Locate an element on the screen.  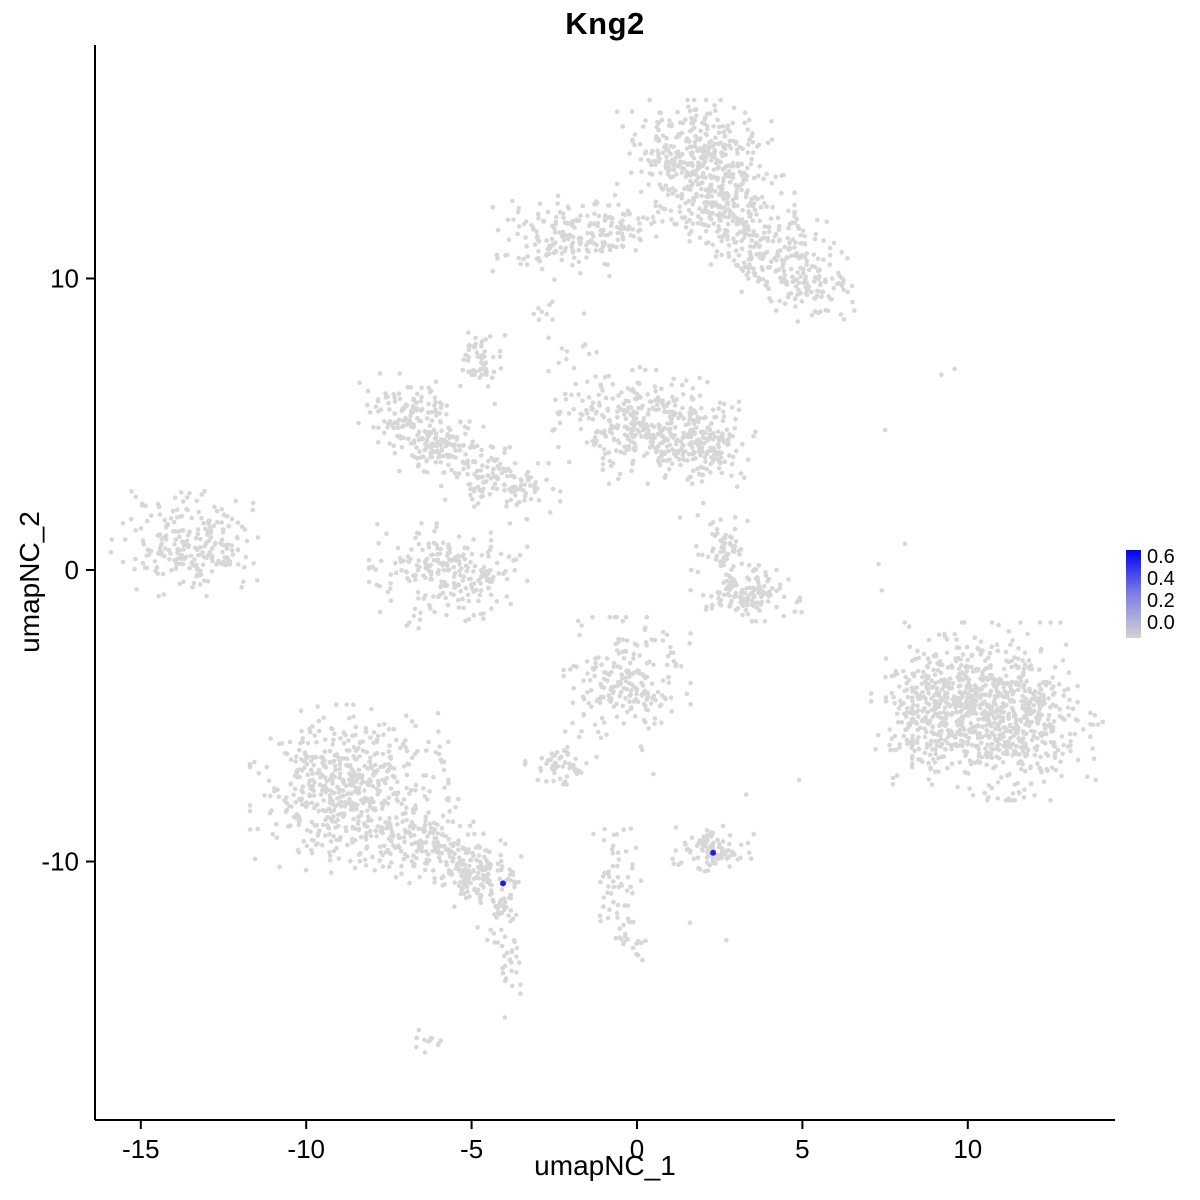
legend-tick-label: 0.4 is located at coordinates (1161, 579).